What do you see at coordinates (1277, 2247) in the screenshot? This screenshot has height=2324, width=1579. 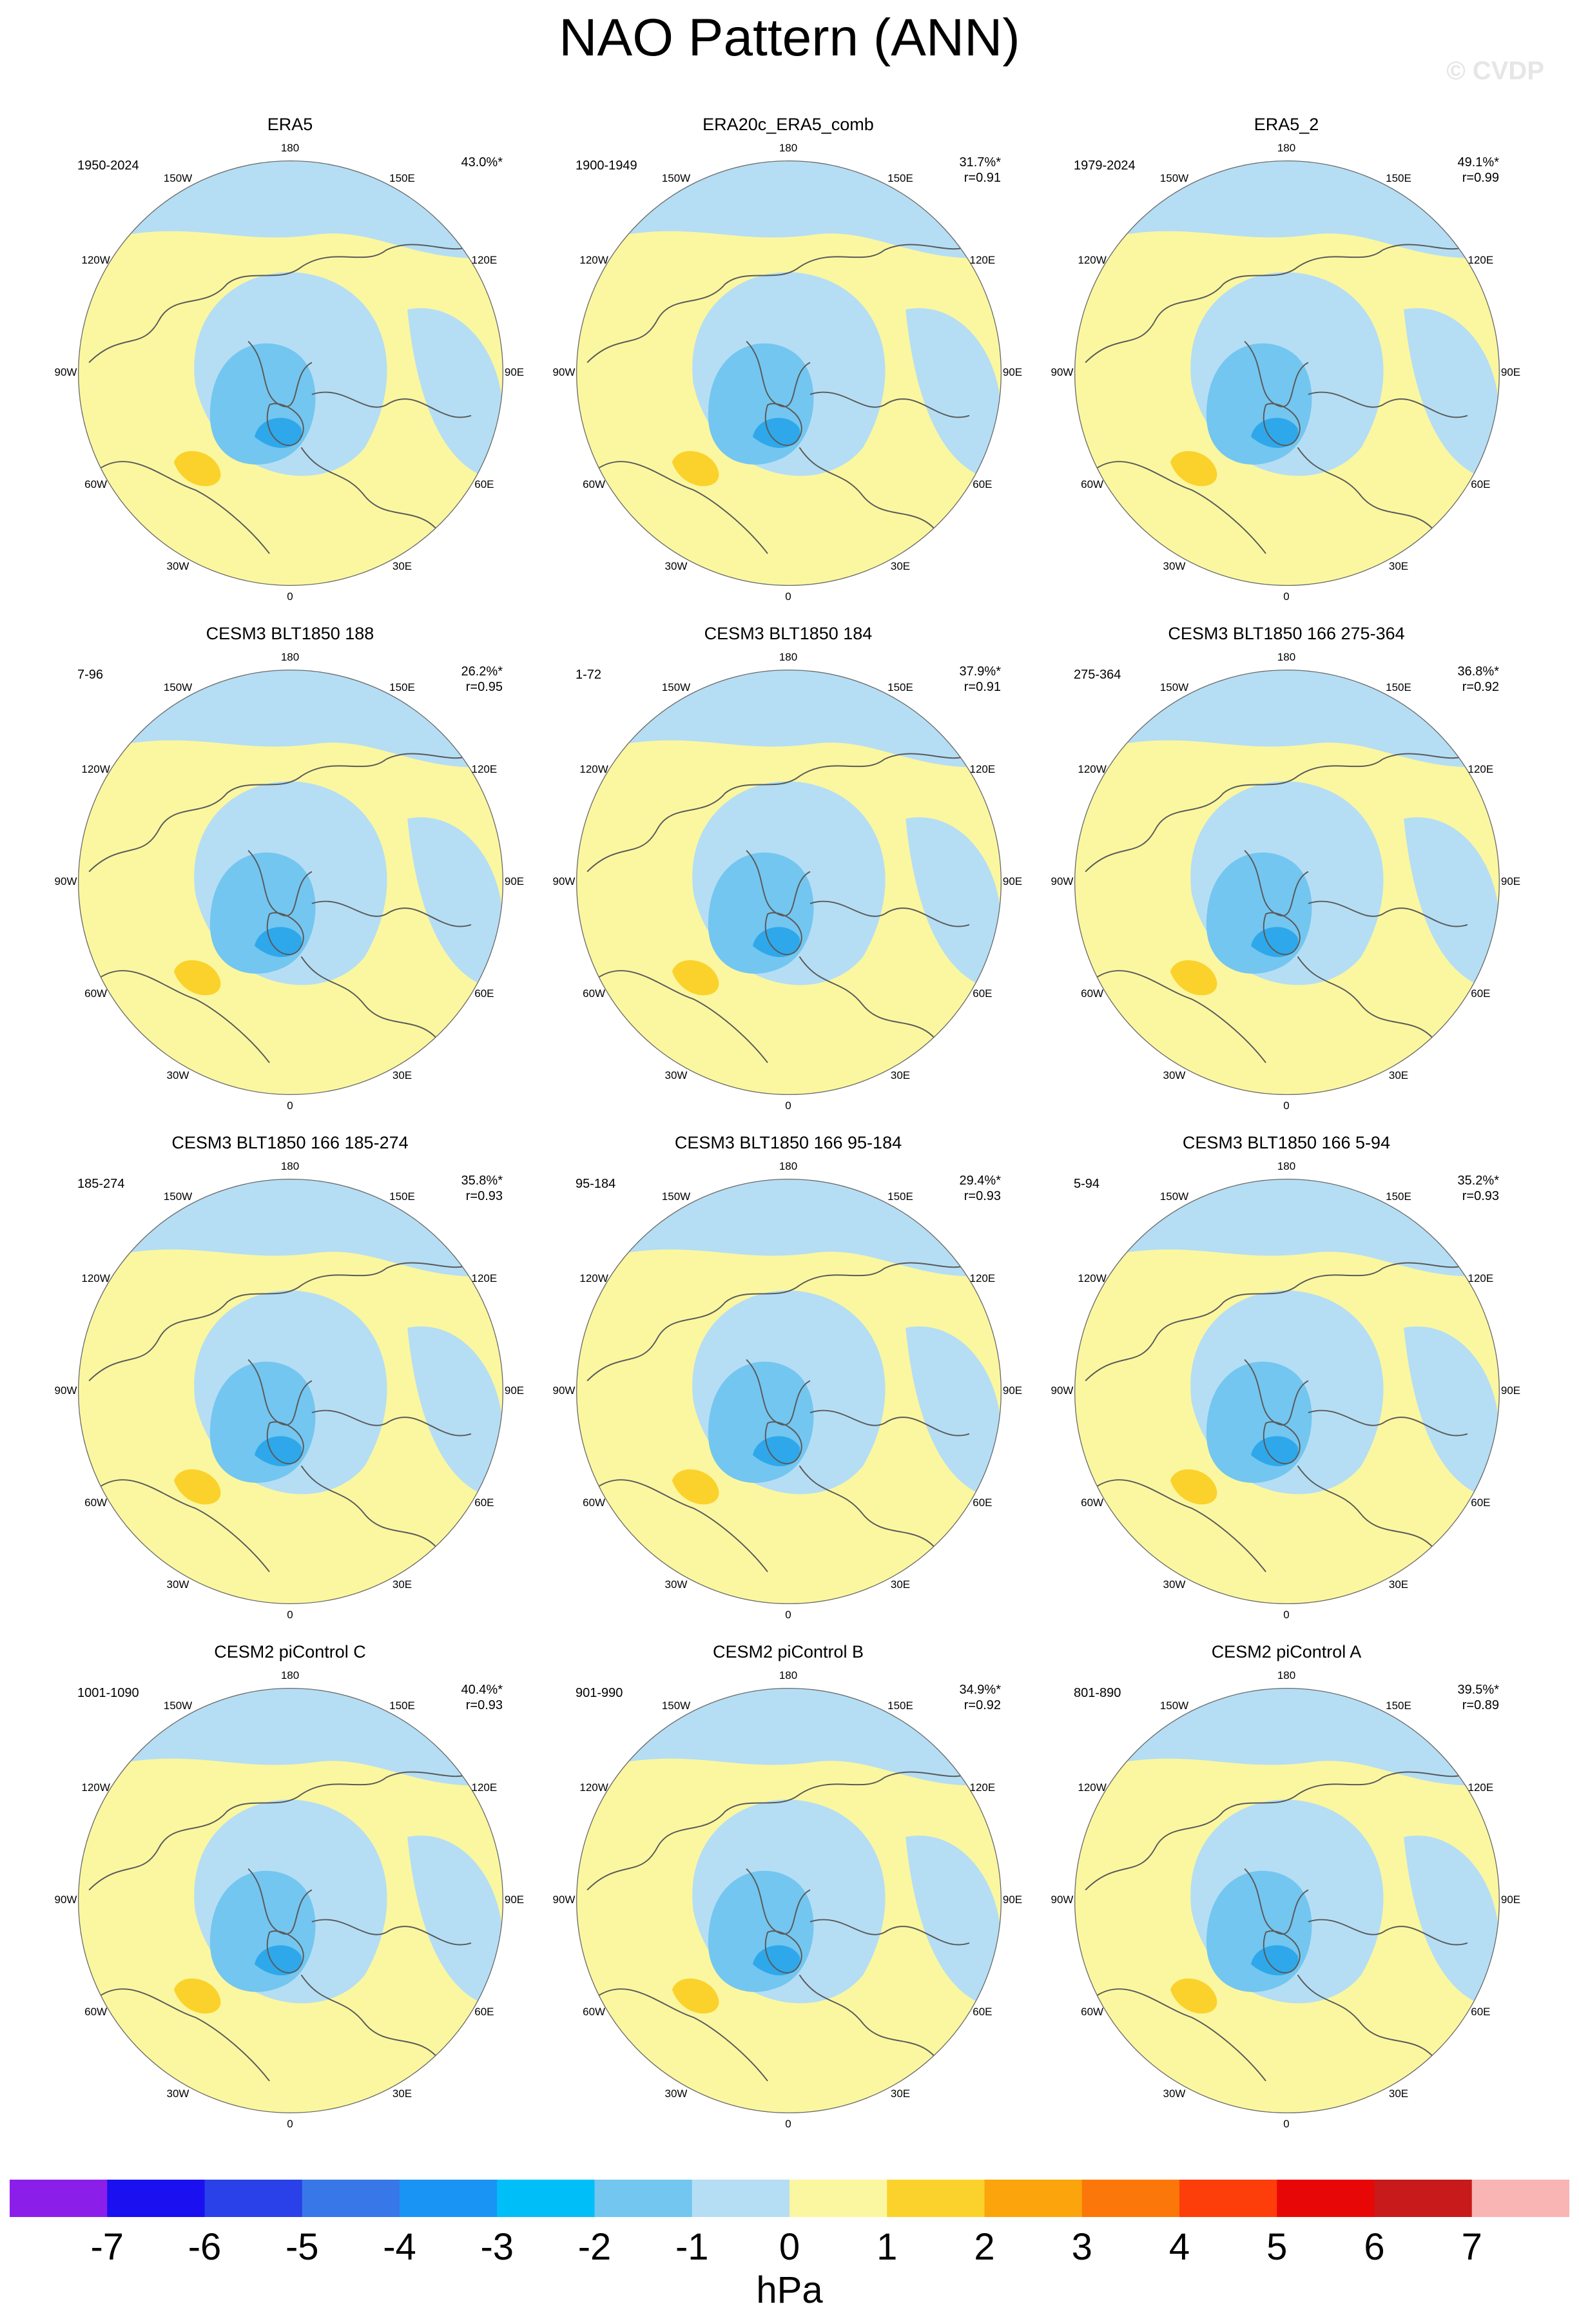 I see `colorbar-tick-label: 5` at bounding box center [1277, 2247].